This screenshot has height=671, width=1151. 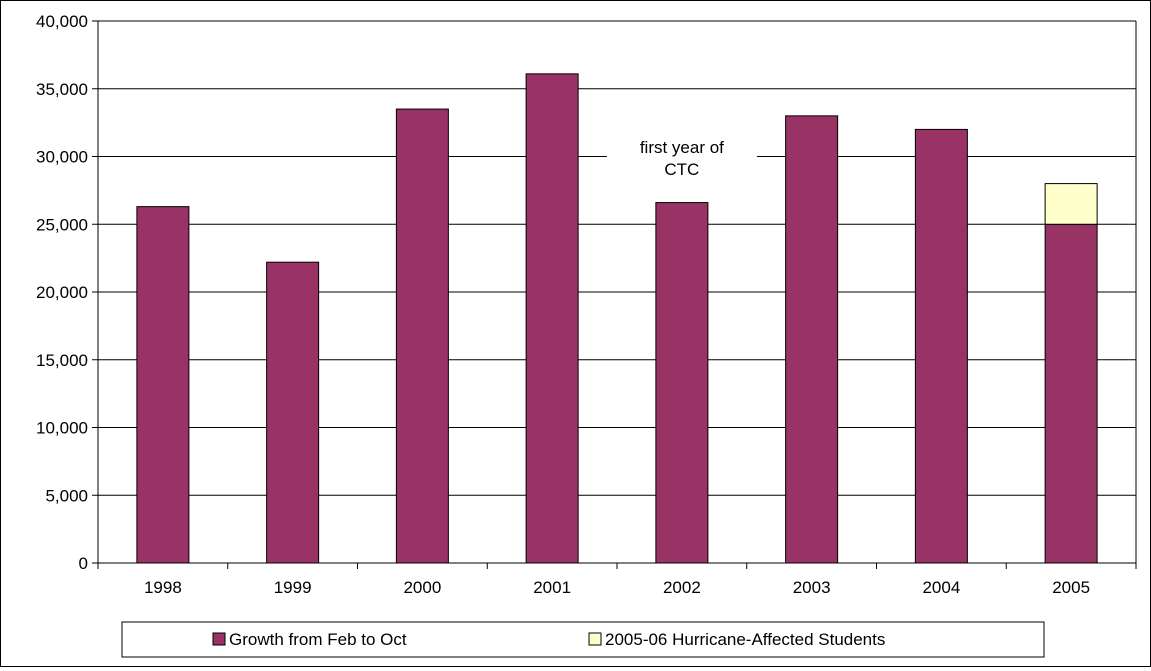 What do you see at coordinates (62, 428) in the screenshot?
I see `y-tick-label: 10,000` at bounding box center [62, 428].